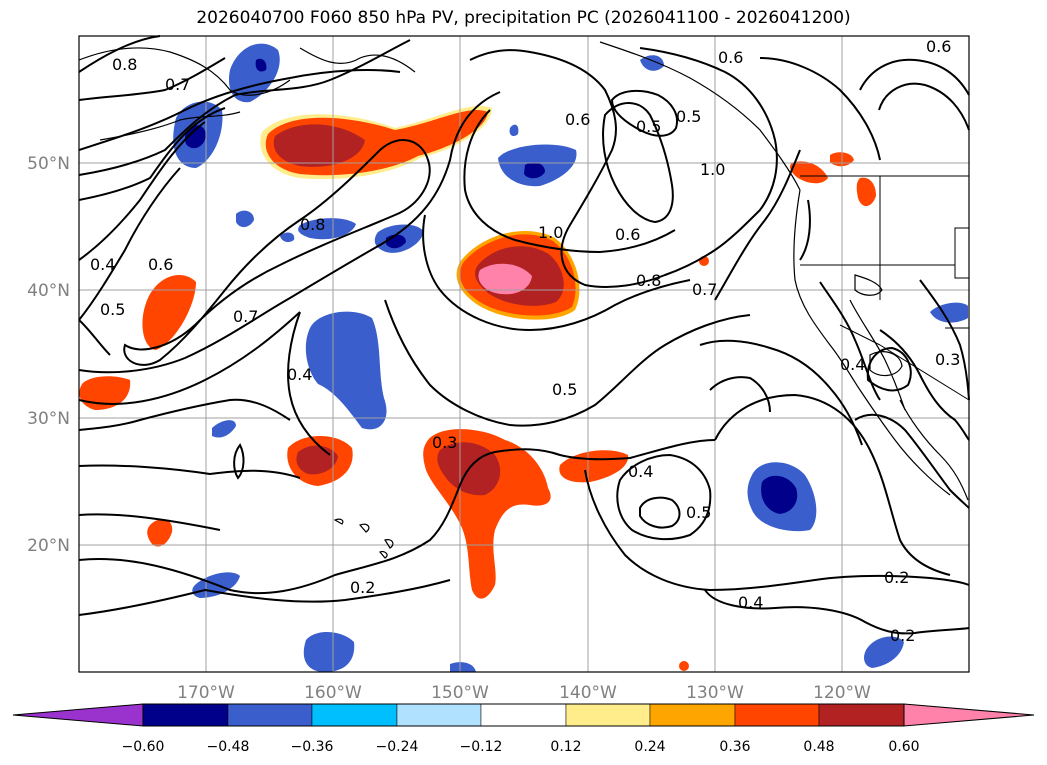 The width and height of the screenshot is (1047, 765). I want to click on lon-label: 150°W, so click(460, 693).